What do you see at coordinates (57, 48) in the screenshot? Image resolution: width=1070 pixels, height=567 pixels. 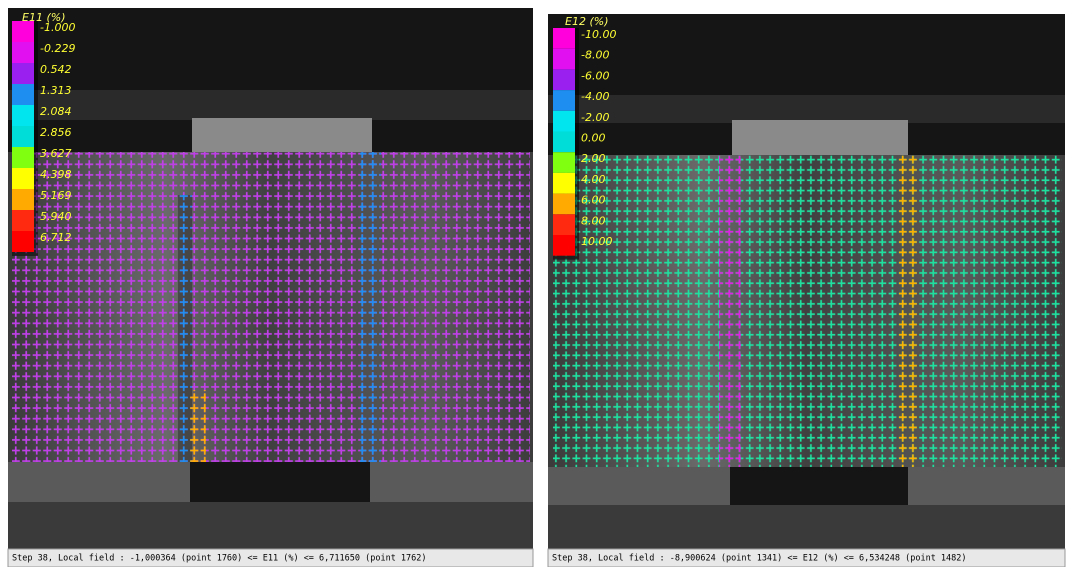 I see `legend-label: -0.229` at bounding box center [57, 48].